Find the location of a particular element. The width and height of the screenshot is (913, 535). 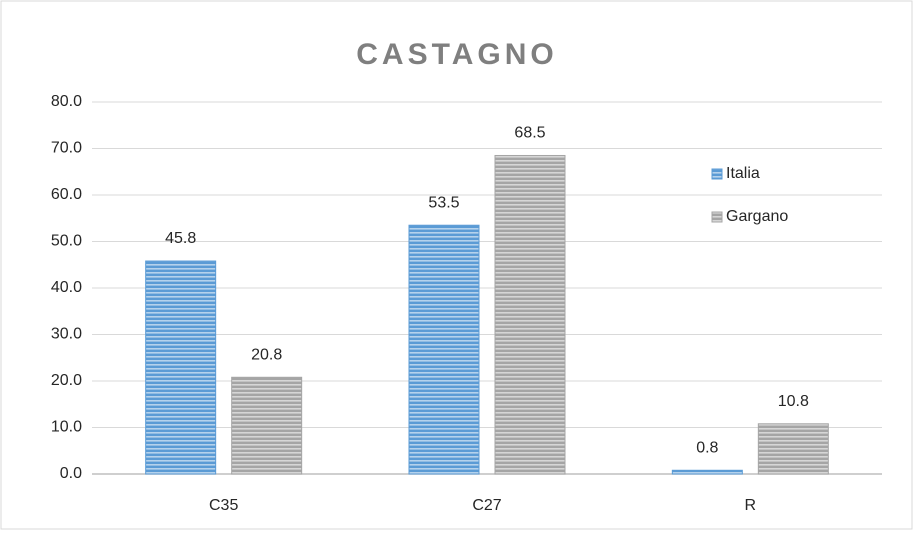

y-tick-label: 60.0 is located at coordinates (66, 194).